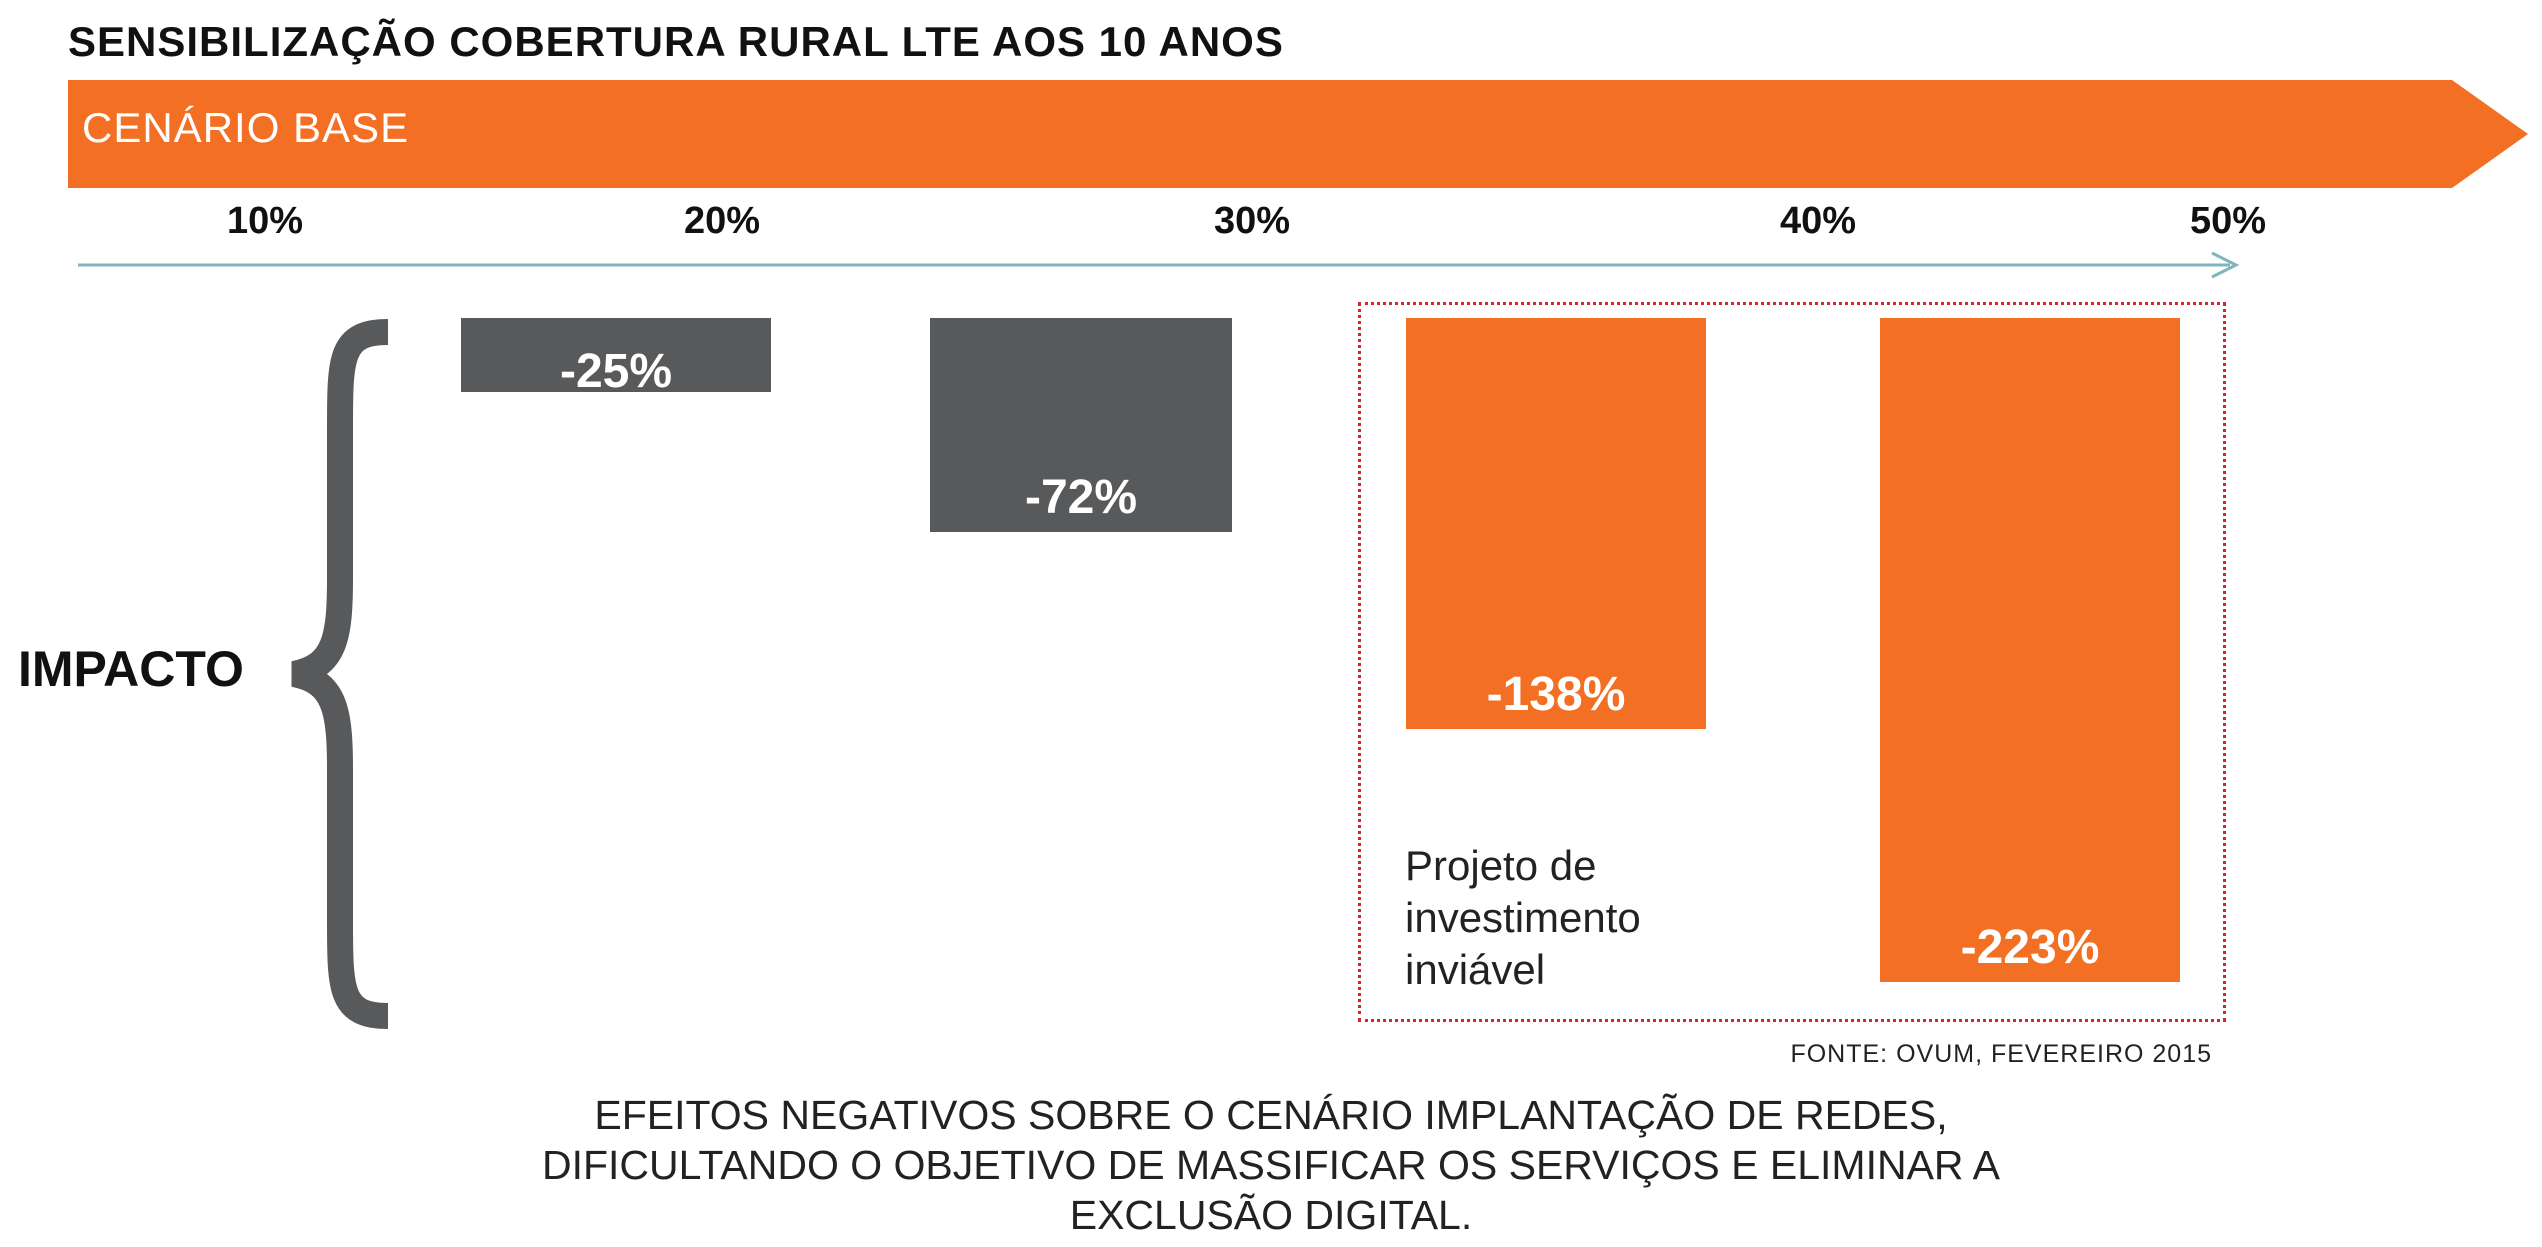 This screenshot has width=2542, height=1247. I want to click on bar-value-label: -223%, so click(2030, 947).